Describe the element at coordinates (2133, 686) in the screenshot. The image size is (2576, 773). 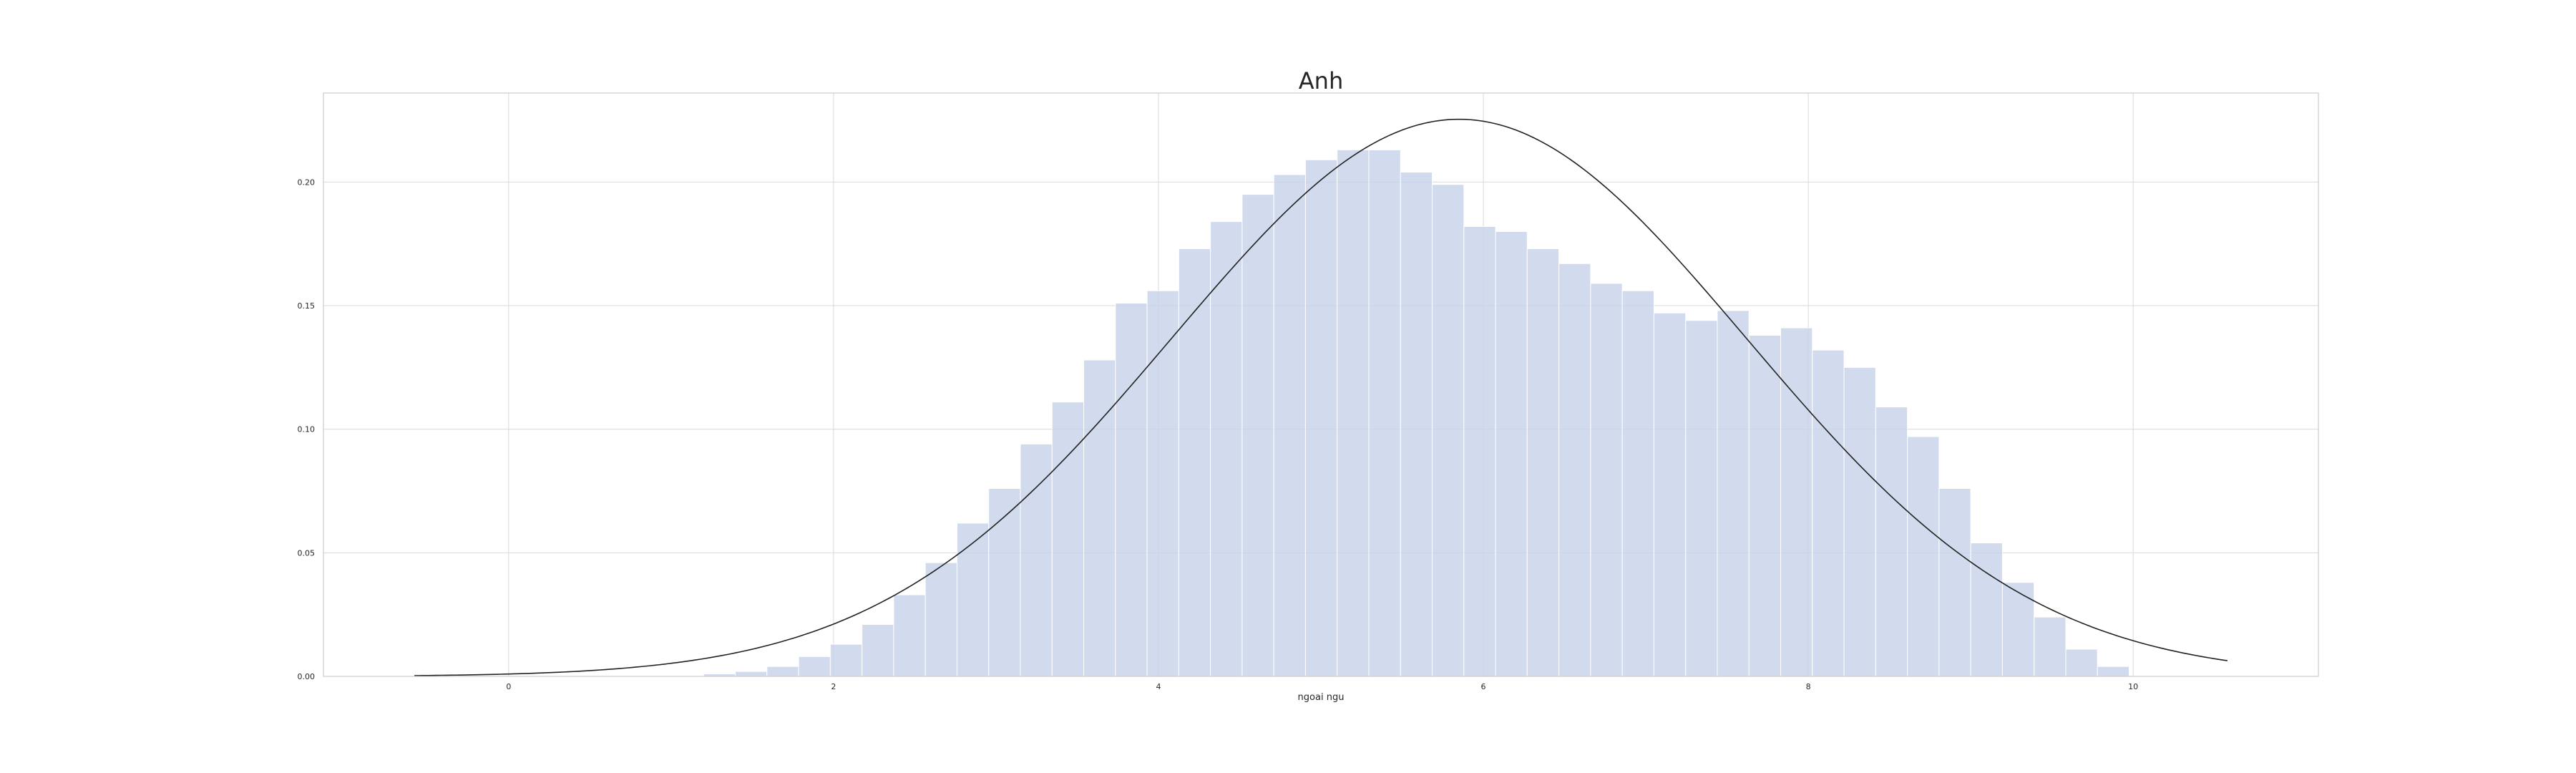
I see `x-tick-label: 10` at that location.